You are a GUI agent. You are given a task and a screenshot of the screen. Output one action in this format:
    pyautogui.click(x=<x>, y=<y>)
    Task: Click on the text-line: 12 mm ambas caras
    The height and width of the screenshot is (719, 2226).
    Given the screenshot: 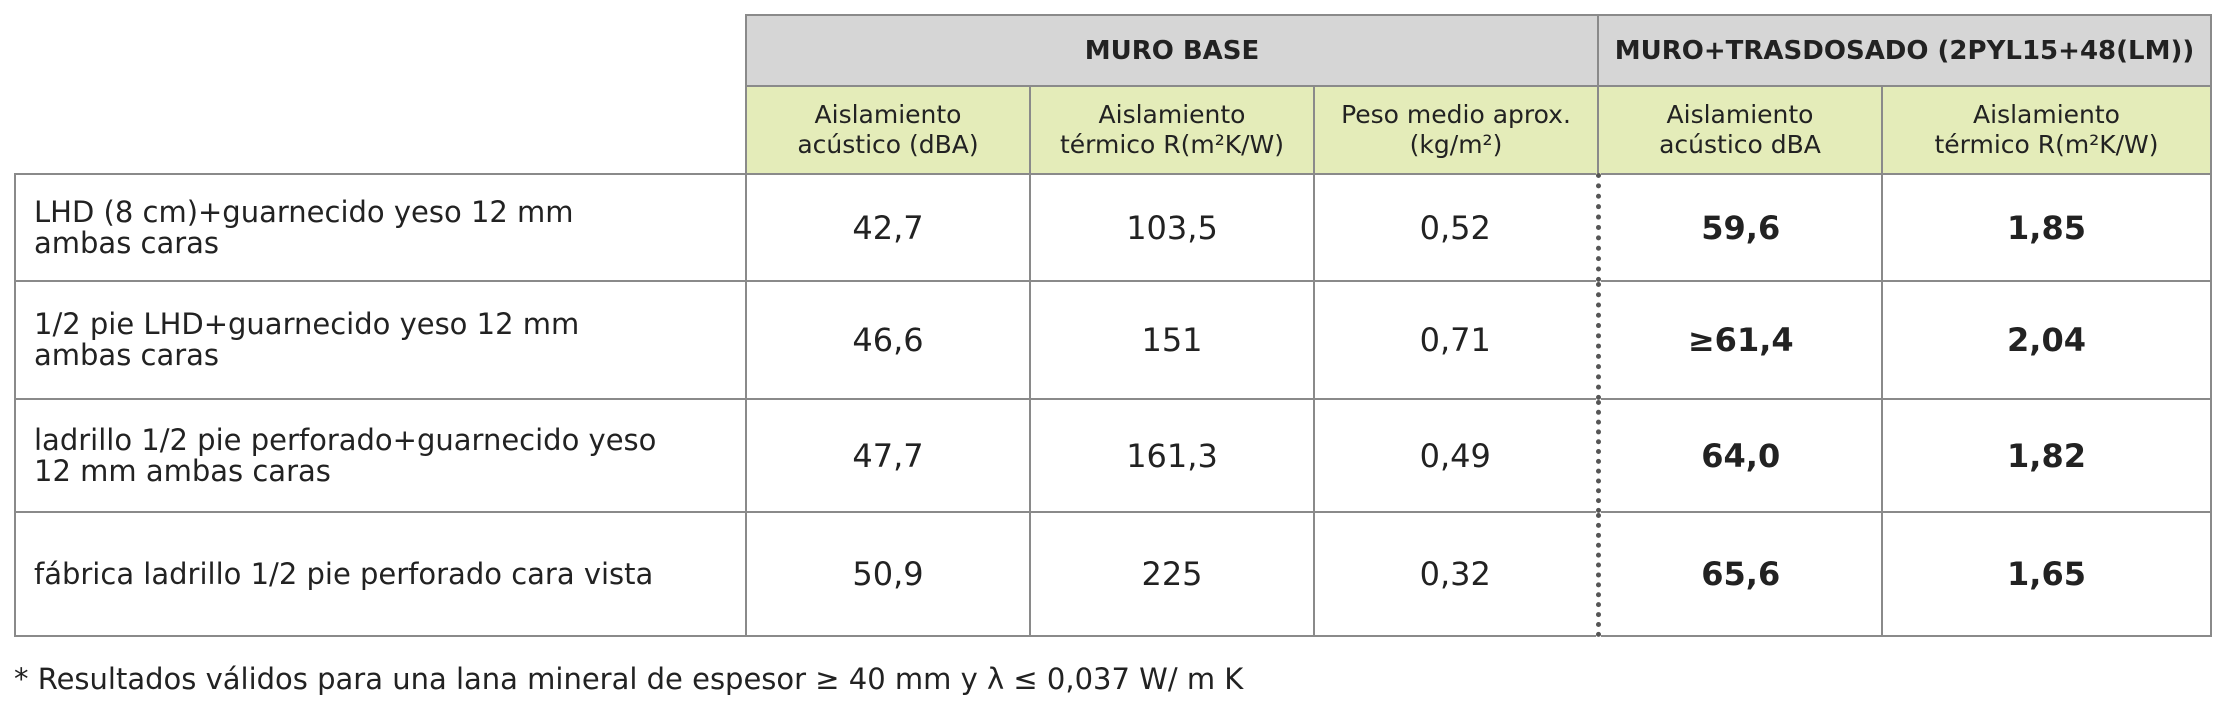 What is the action you would take?
    pyautogui.click(x=182, y=470)
    